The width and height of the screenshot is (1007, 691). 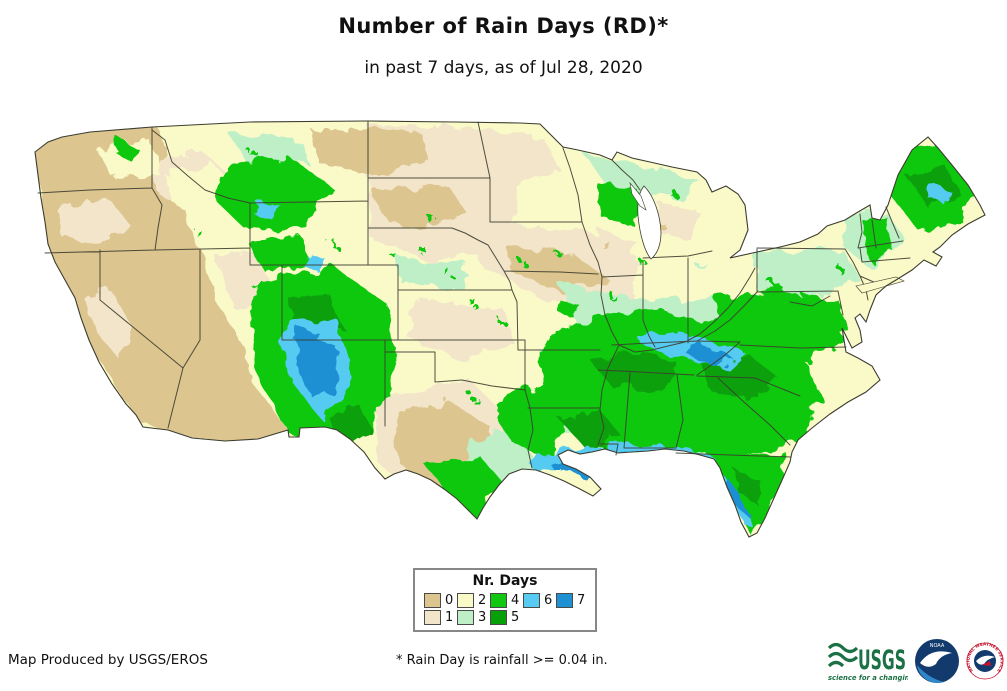 I want to click on legend-item: 0, so click(x=440, y=600).